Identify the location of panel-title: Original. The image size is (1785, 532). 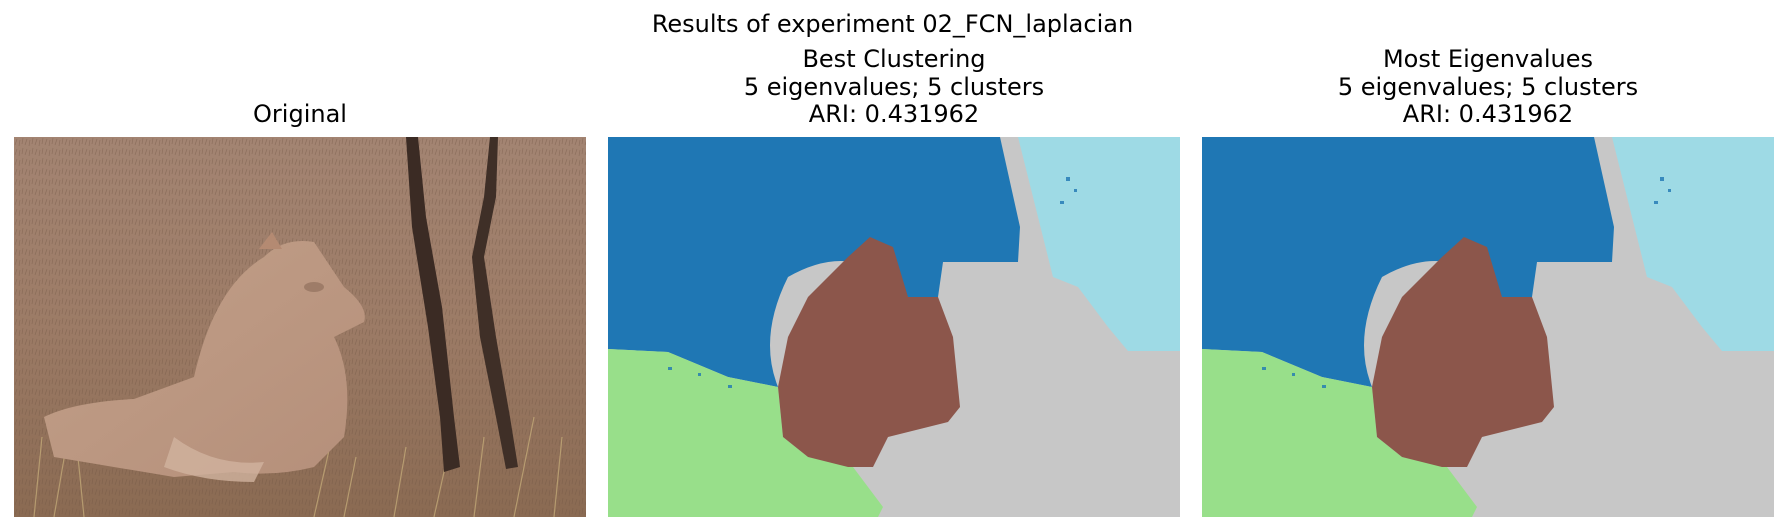
(300, 114).